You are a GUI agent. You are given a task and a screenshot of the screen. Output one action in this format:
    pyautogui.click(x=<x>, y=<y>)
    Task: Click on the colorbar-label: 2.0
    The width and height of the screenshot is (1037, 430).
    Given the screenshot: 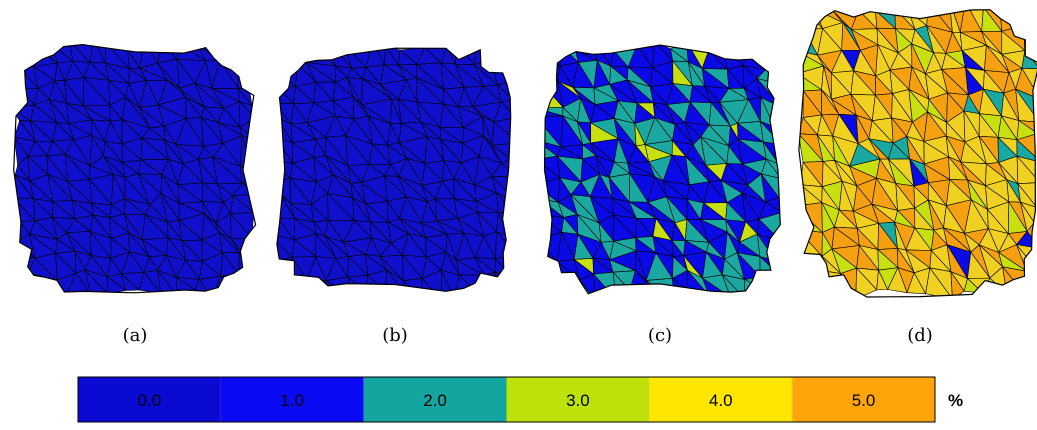 What is the action you would take?
    pyautogui.click(x=435, y=400)
    